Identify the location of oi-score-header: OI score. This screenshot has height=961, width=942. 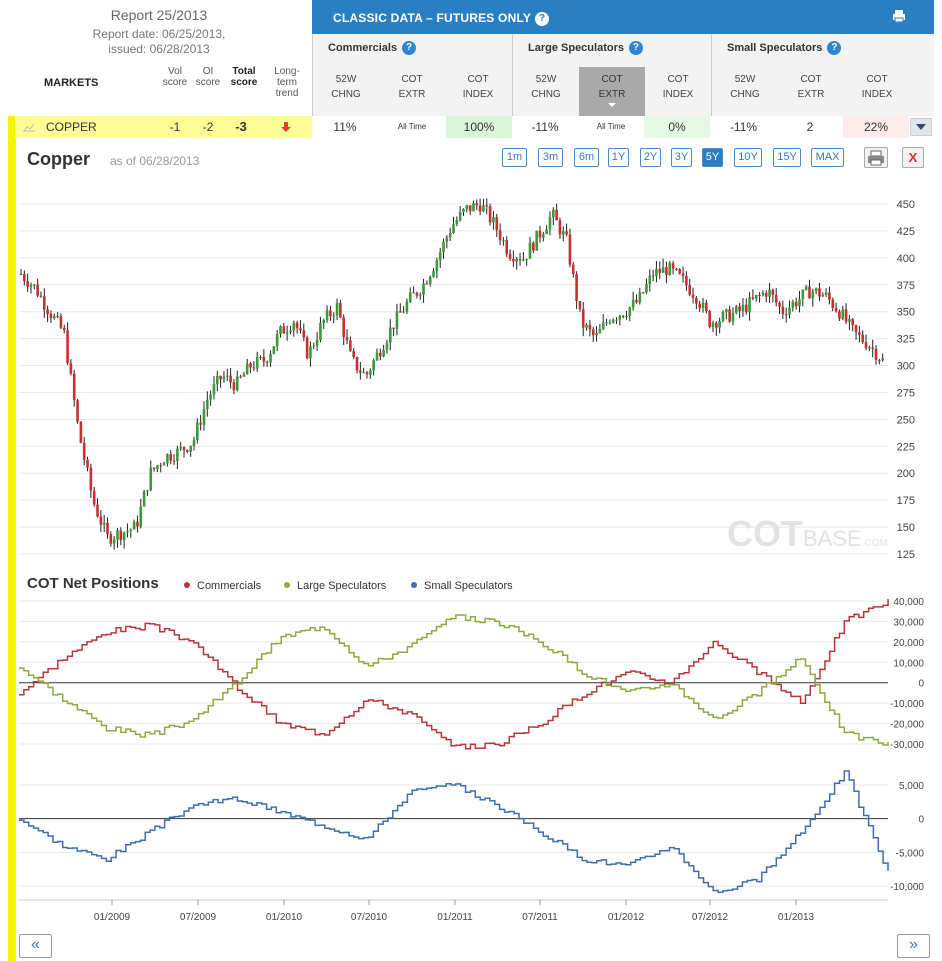
(208, 77).